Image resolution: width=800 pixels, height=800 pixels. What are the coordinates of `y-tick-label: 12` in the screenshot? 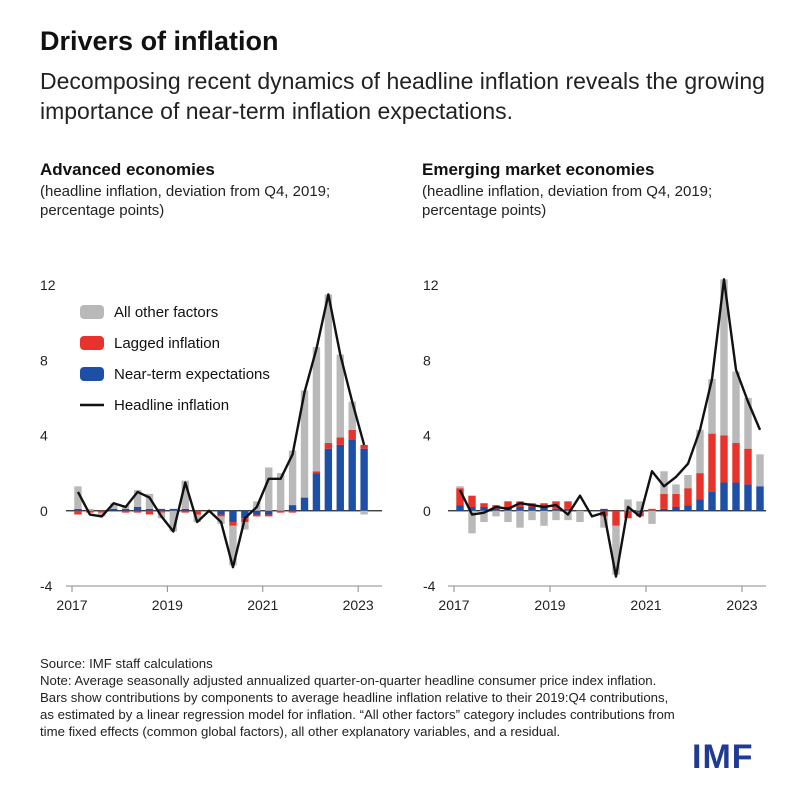 It's located at (48, 285).